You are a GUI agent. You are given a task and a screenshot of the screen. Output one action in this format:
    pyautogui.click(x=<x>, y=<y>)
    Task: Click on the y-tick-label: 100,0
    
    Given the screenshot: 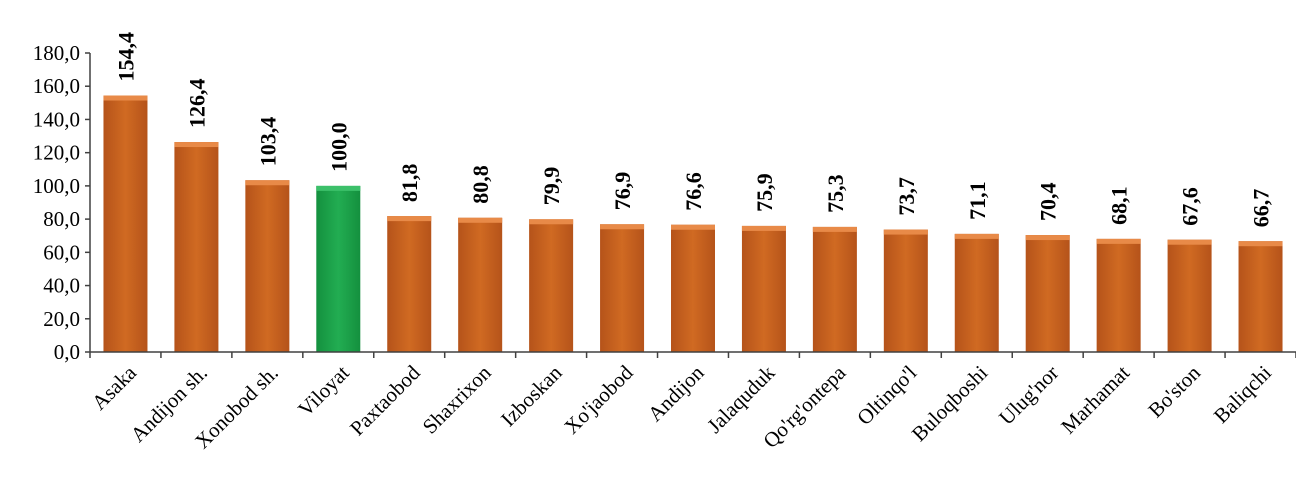 What is the action you would take?
    pyautogui.click(x=56, y=186)
    